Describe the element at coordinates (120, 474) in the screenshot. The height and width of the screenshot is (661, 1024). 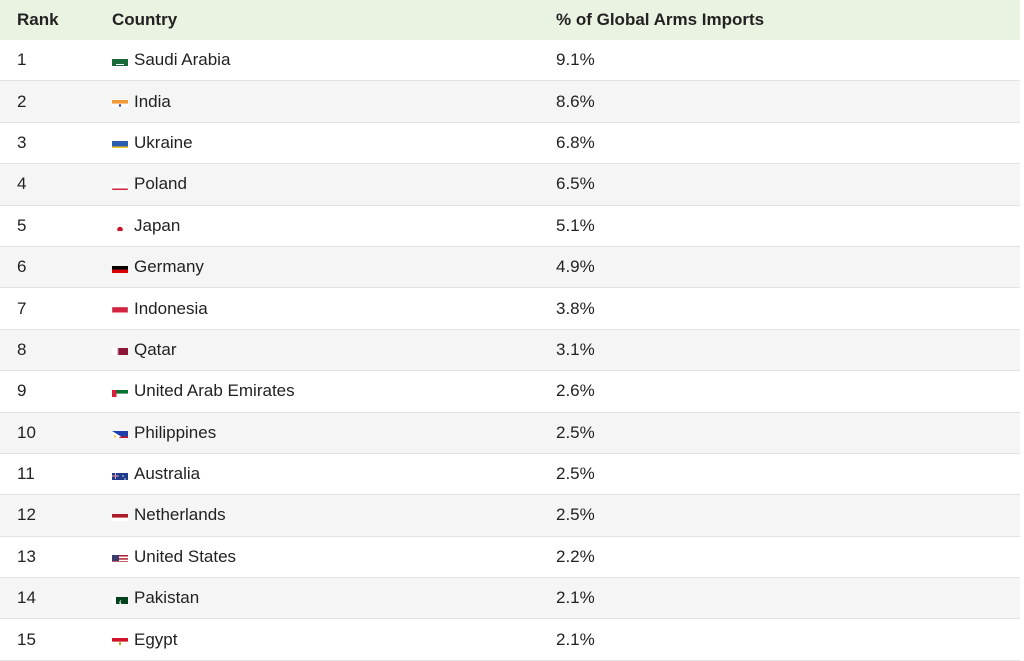
I see `australia-flag-icon` at that location.